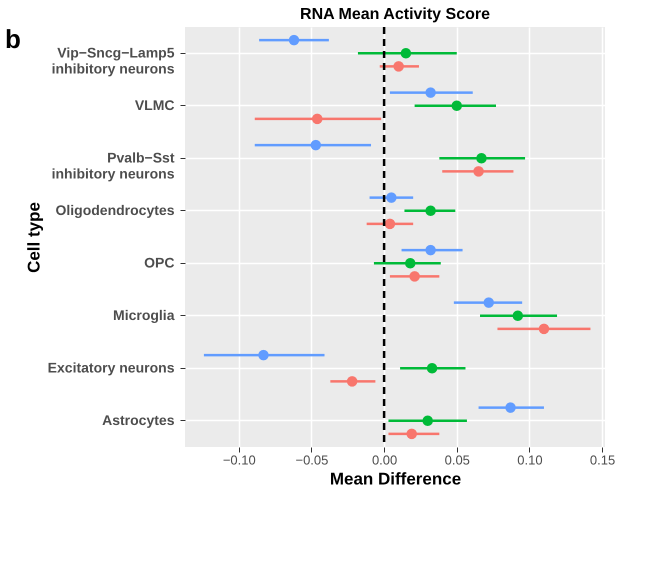 The image size is (647, 568). I want to click on x-tick-label: 0.15, so click(603, 460).